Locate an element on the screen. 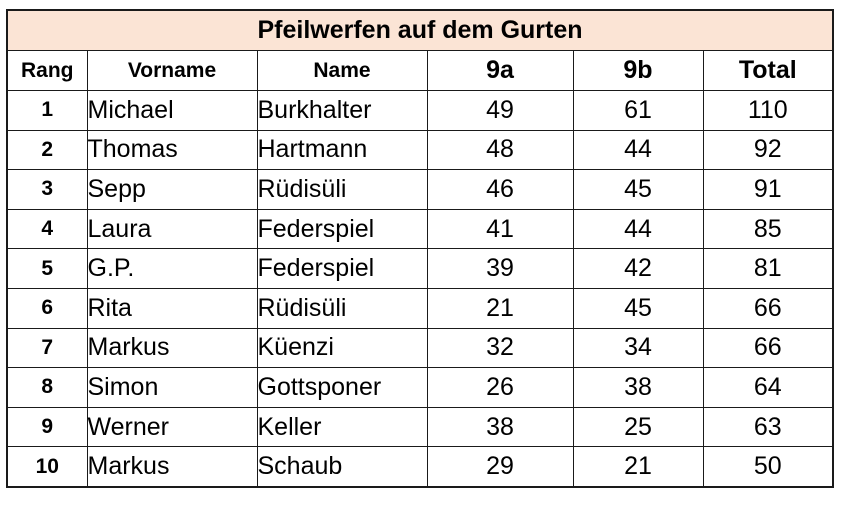 This screenshot has height=510, width=841. table-row: 1 Michael Burkhalter 49 61 110 is located at coordinates (420, 110).